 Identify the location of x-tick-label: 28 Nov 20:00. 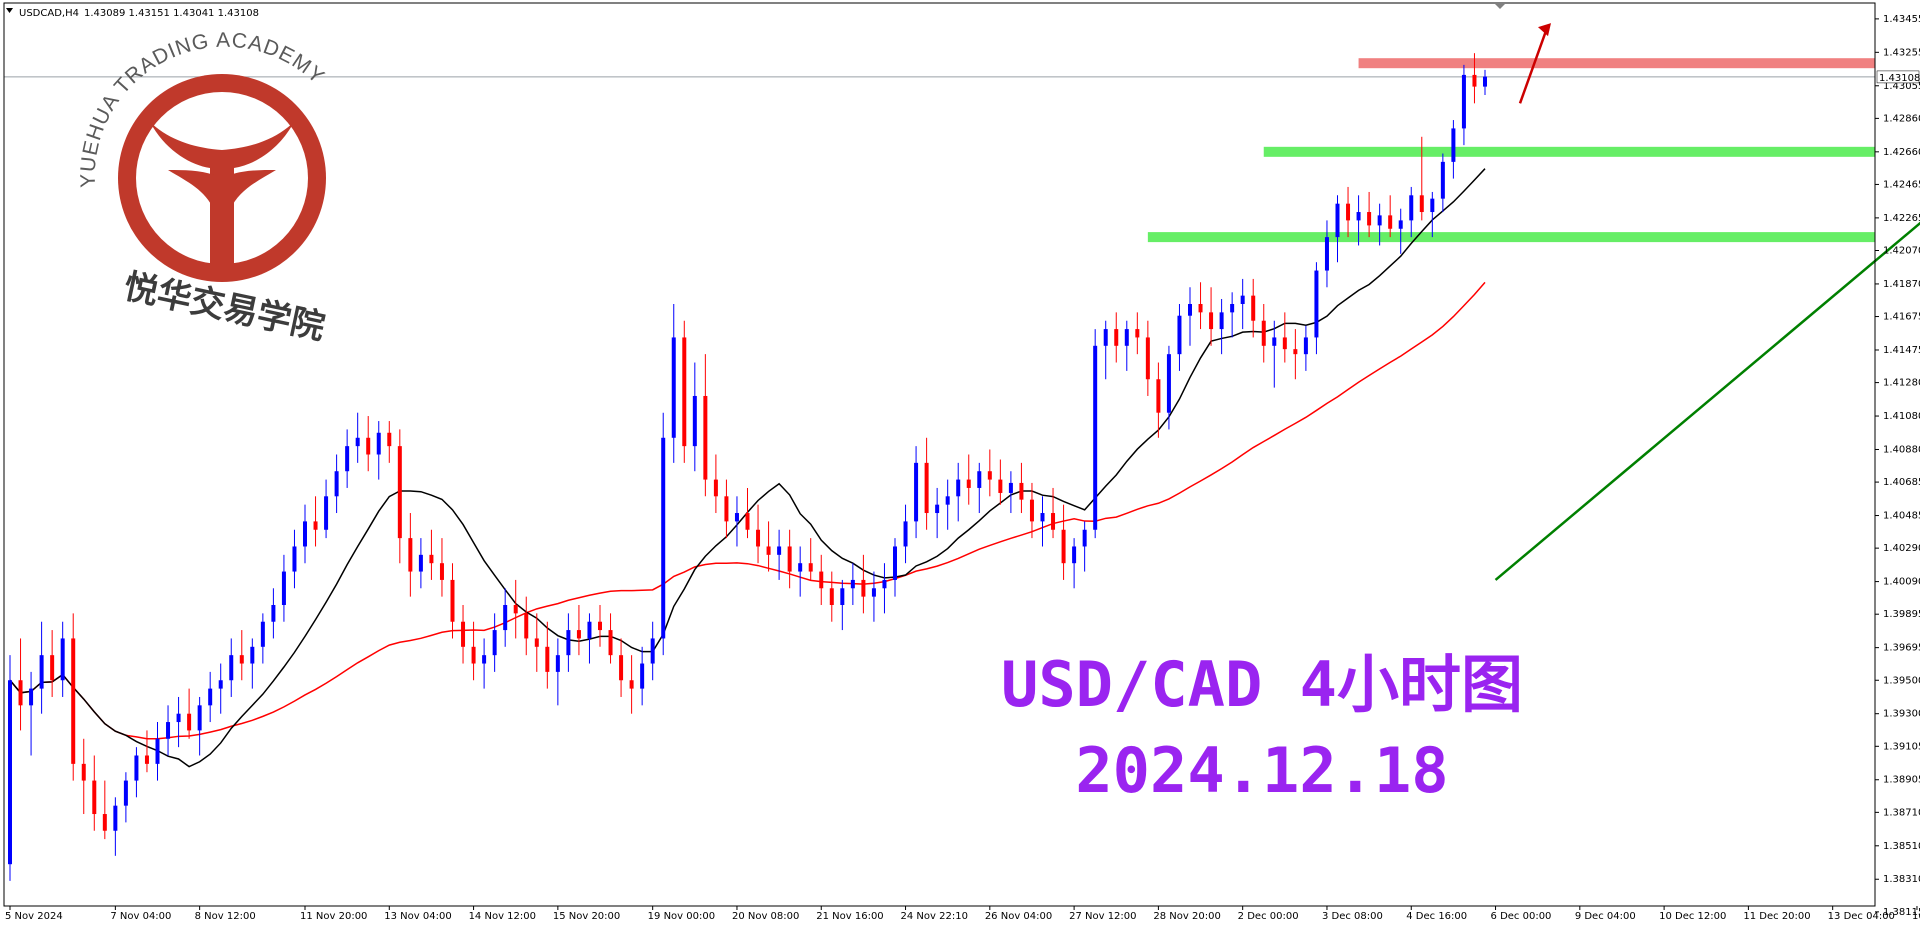
(1186, 916).